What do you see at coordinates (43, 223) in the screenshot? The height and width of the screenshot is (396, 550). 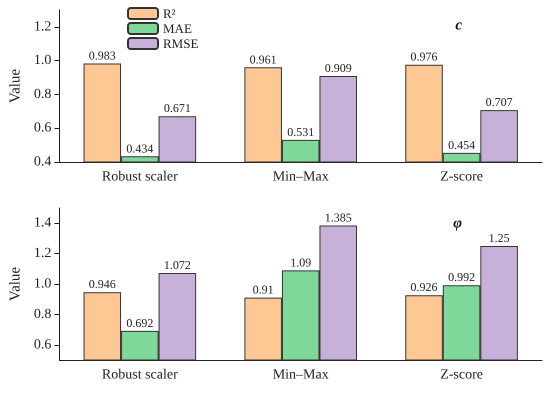 I see `y-tick-label: 1.4` at bounding box center [43, 223].